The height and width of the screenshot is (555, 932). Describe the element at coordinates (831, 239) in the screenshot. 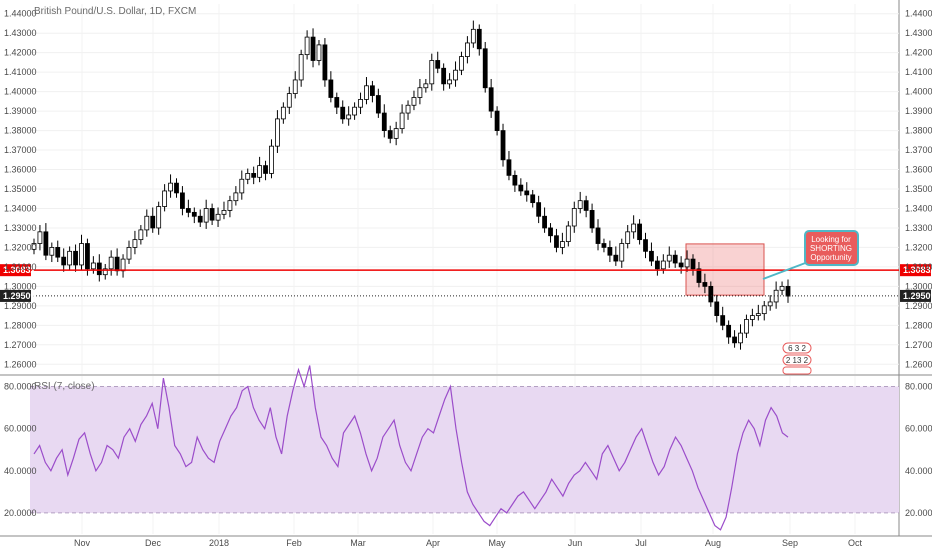

I see `callout-text: Looking for` at that location.